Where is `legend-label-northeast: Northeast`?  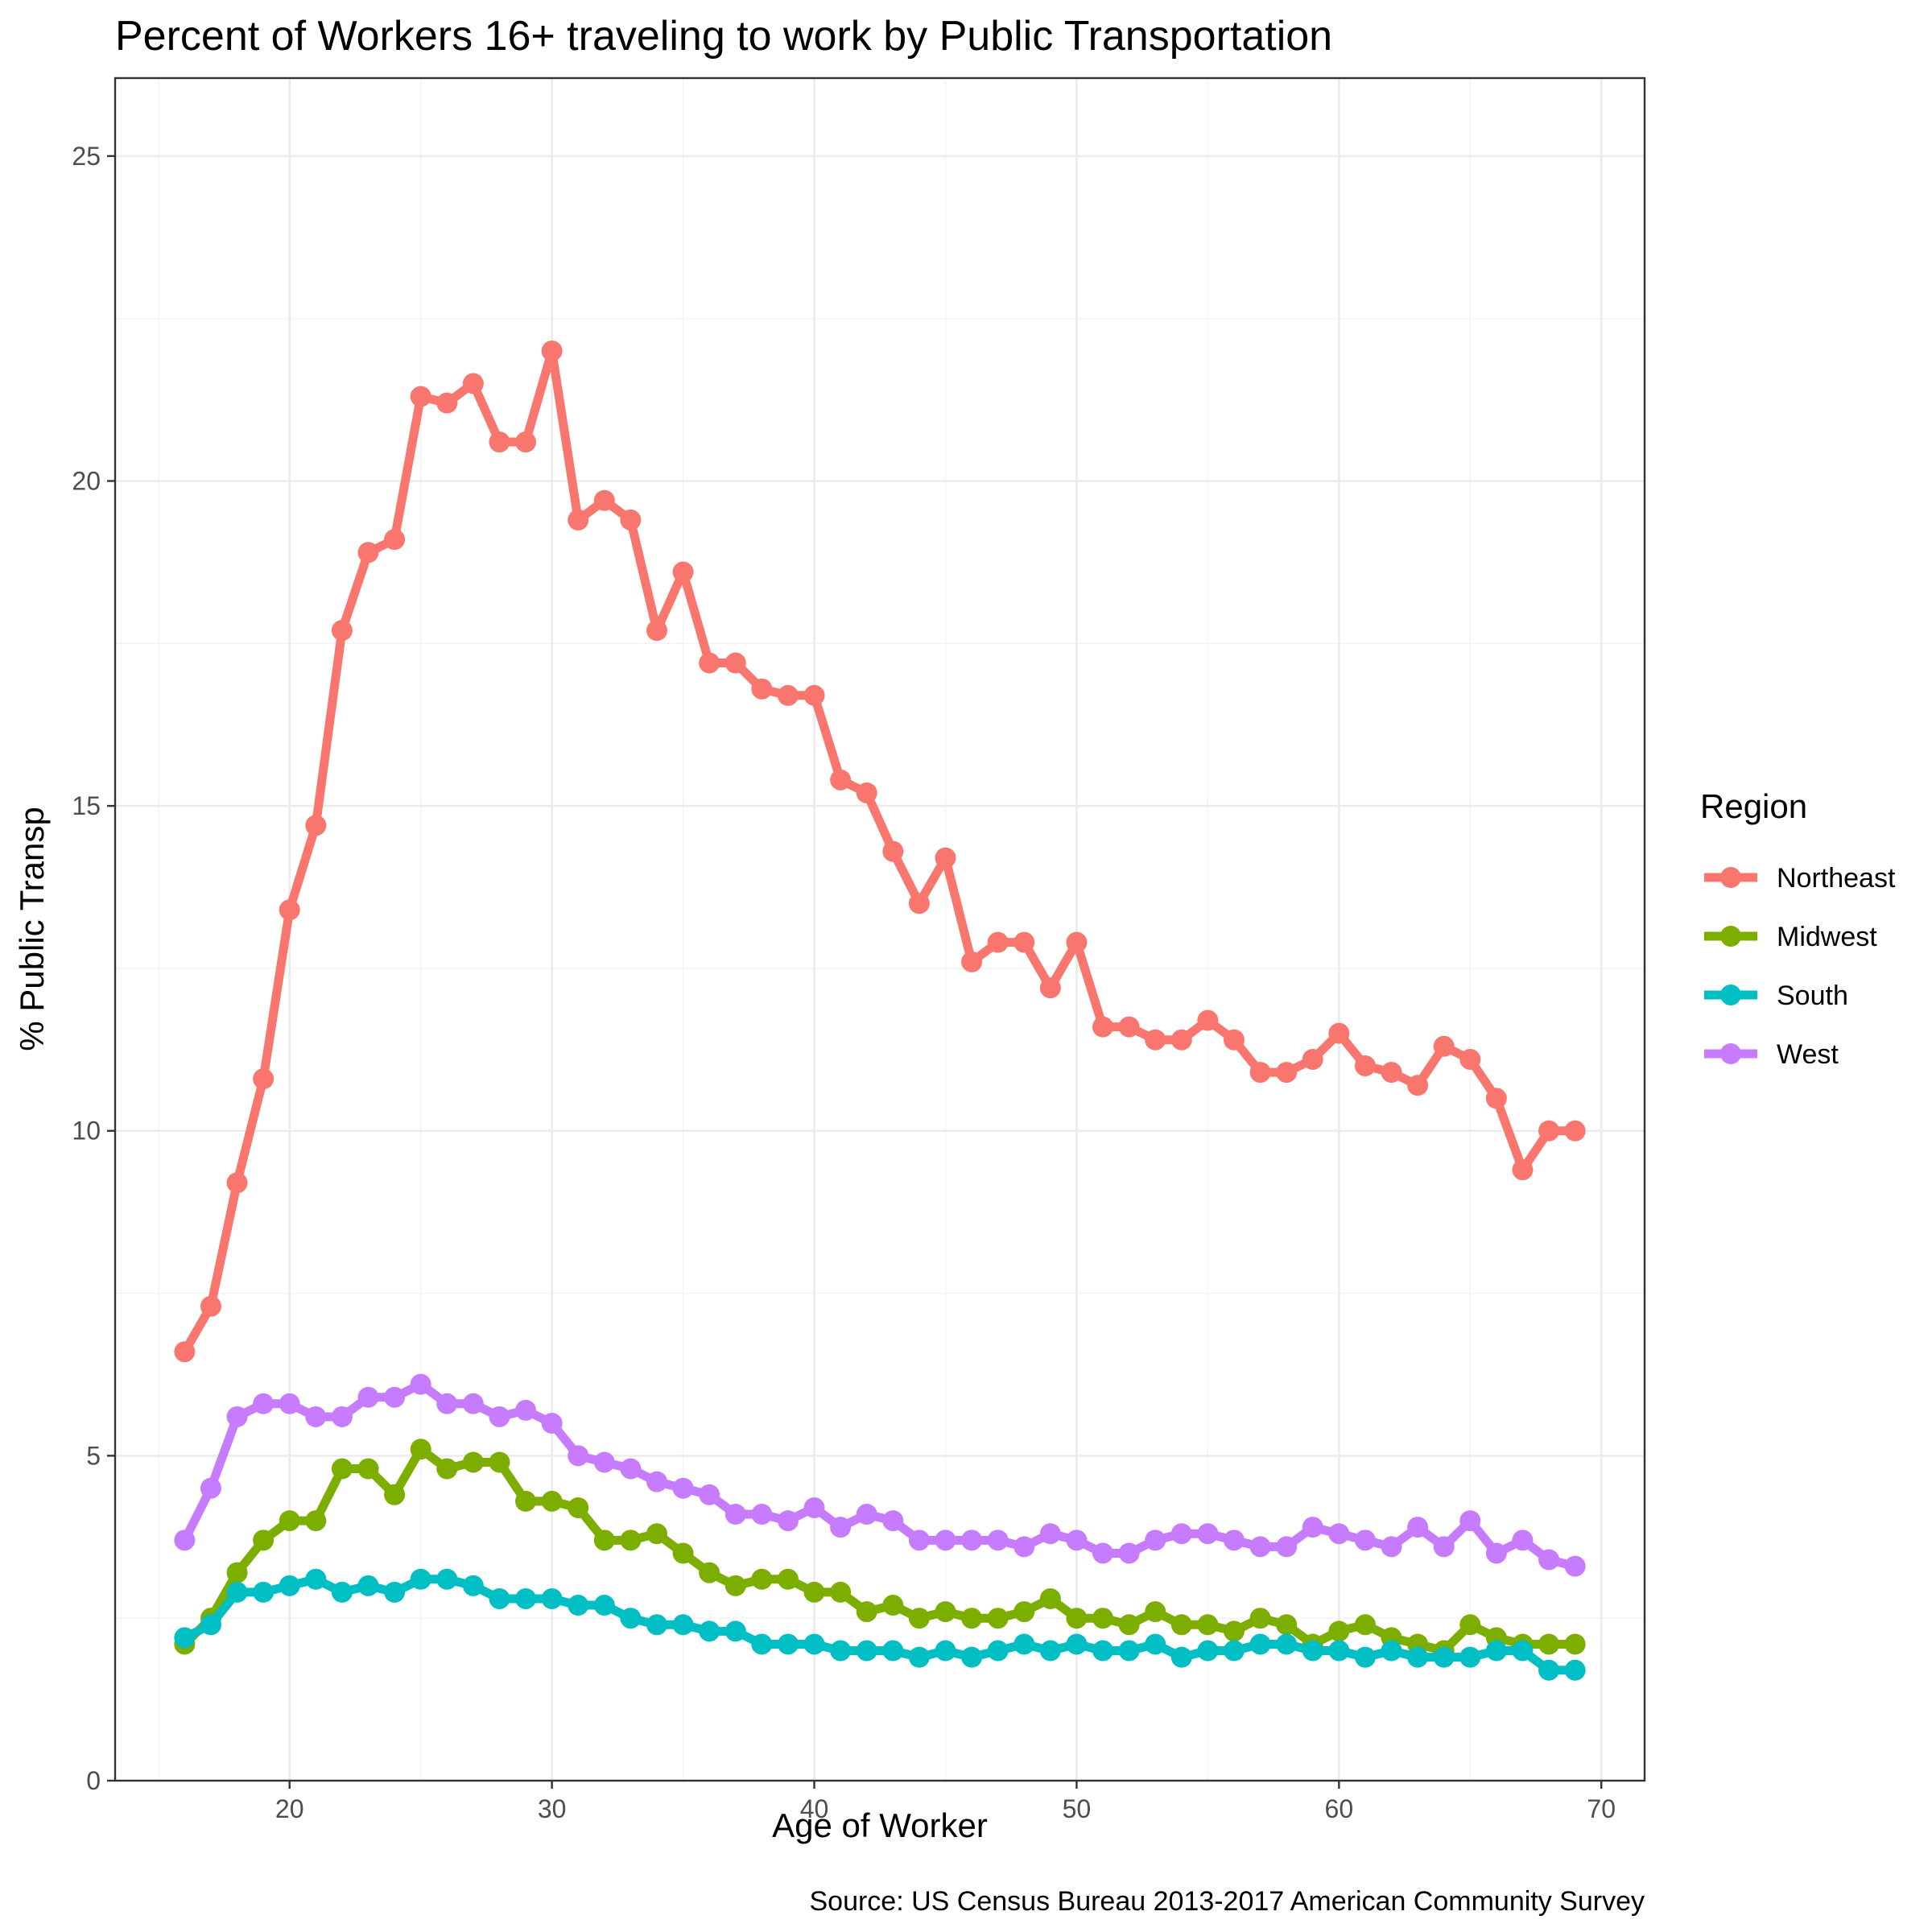
legend-label-northeast: Northeast is located at coordinates (1836, 878).